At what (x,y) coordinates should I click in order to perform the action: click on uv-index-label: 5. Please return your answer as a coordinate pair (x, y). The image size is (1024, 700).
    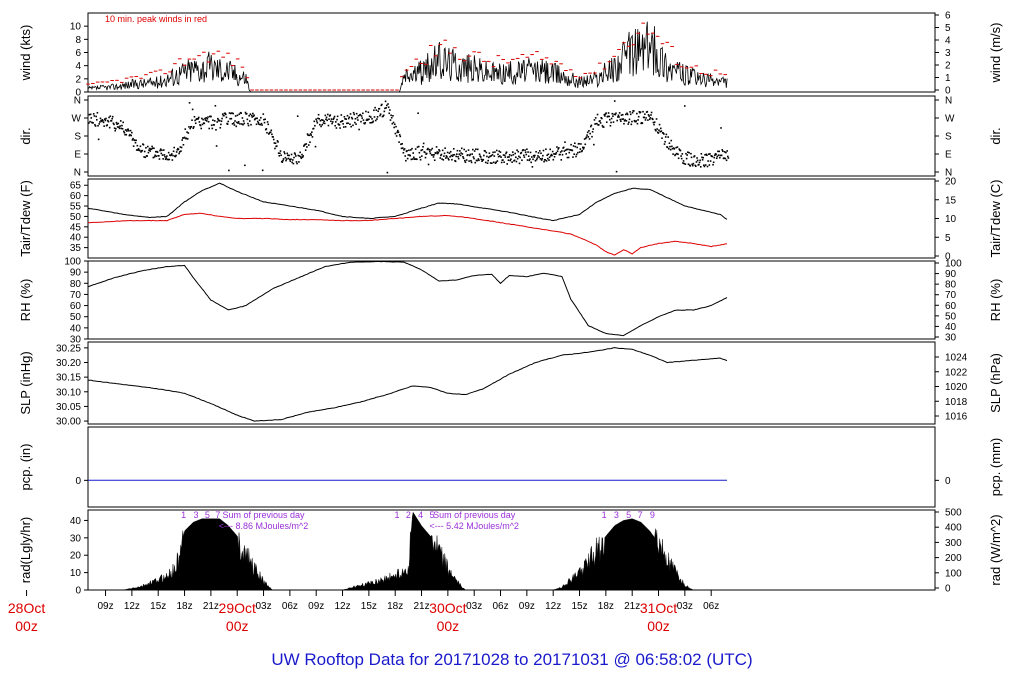
    Looking at the image, I should click on (432, 515).